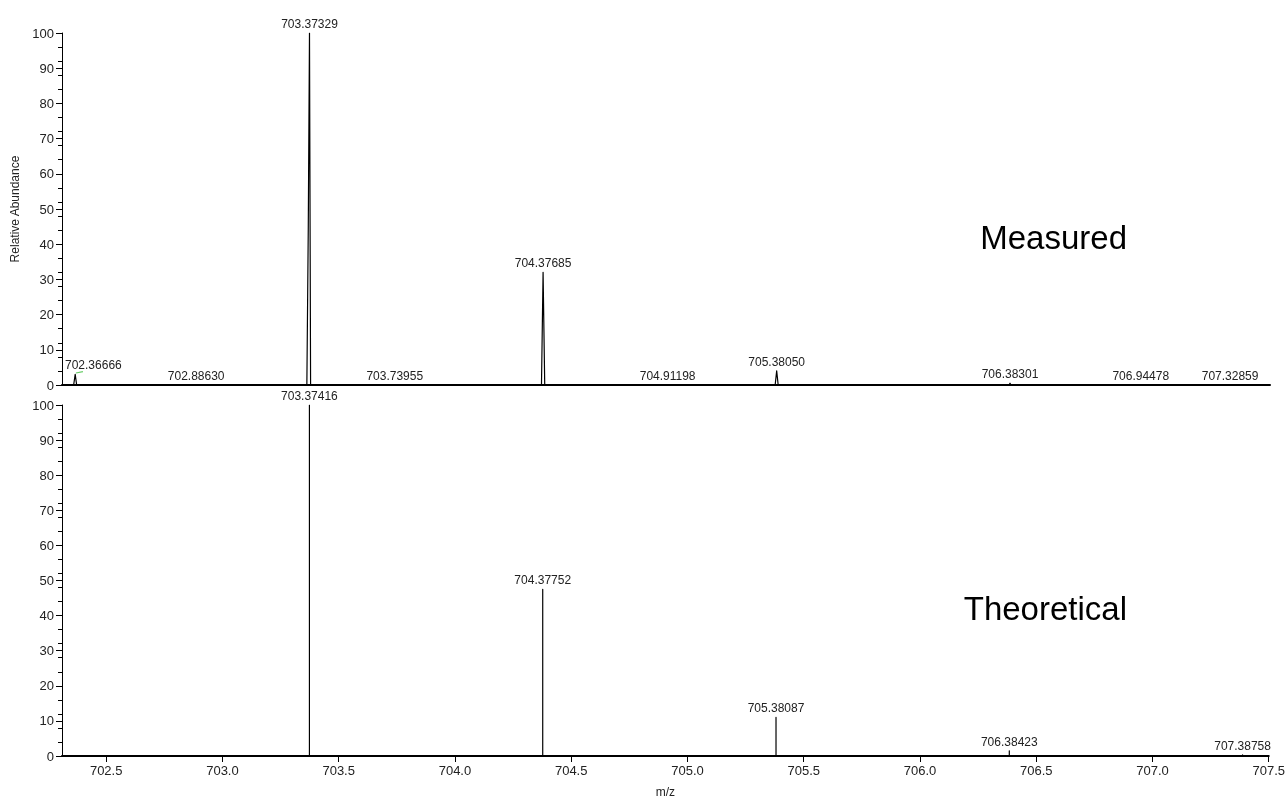 This screenshot has width=1288, height=803. I want to click on x-axis-title: m/z, so click(665, 792).